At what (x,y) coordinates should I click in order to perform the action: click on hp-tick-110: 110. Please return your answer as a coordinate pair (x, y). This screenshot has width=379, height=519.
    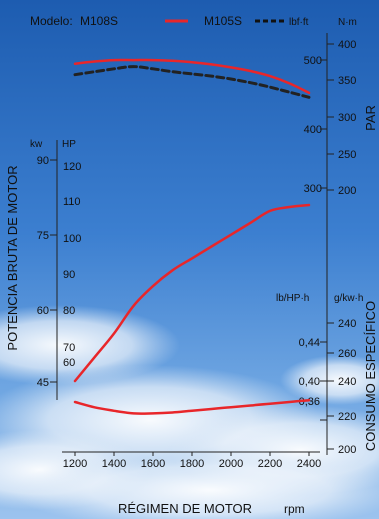
    Looking at the image, I should click on (72, 202).